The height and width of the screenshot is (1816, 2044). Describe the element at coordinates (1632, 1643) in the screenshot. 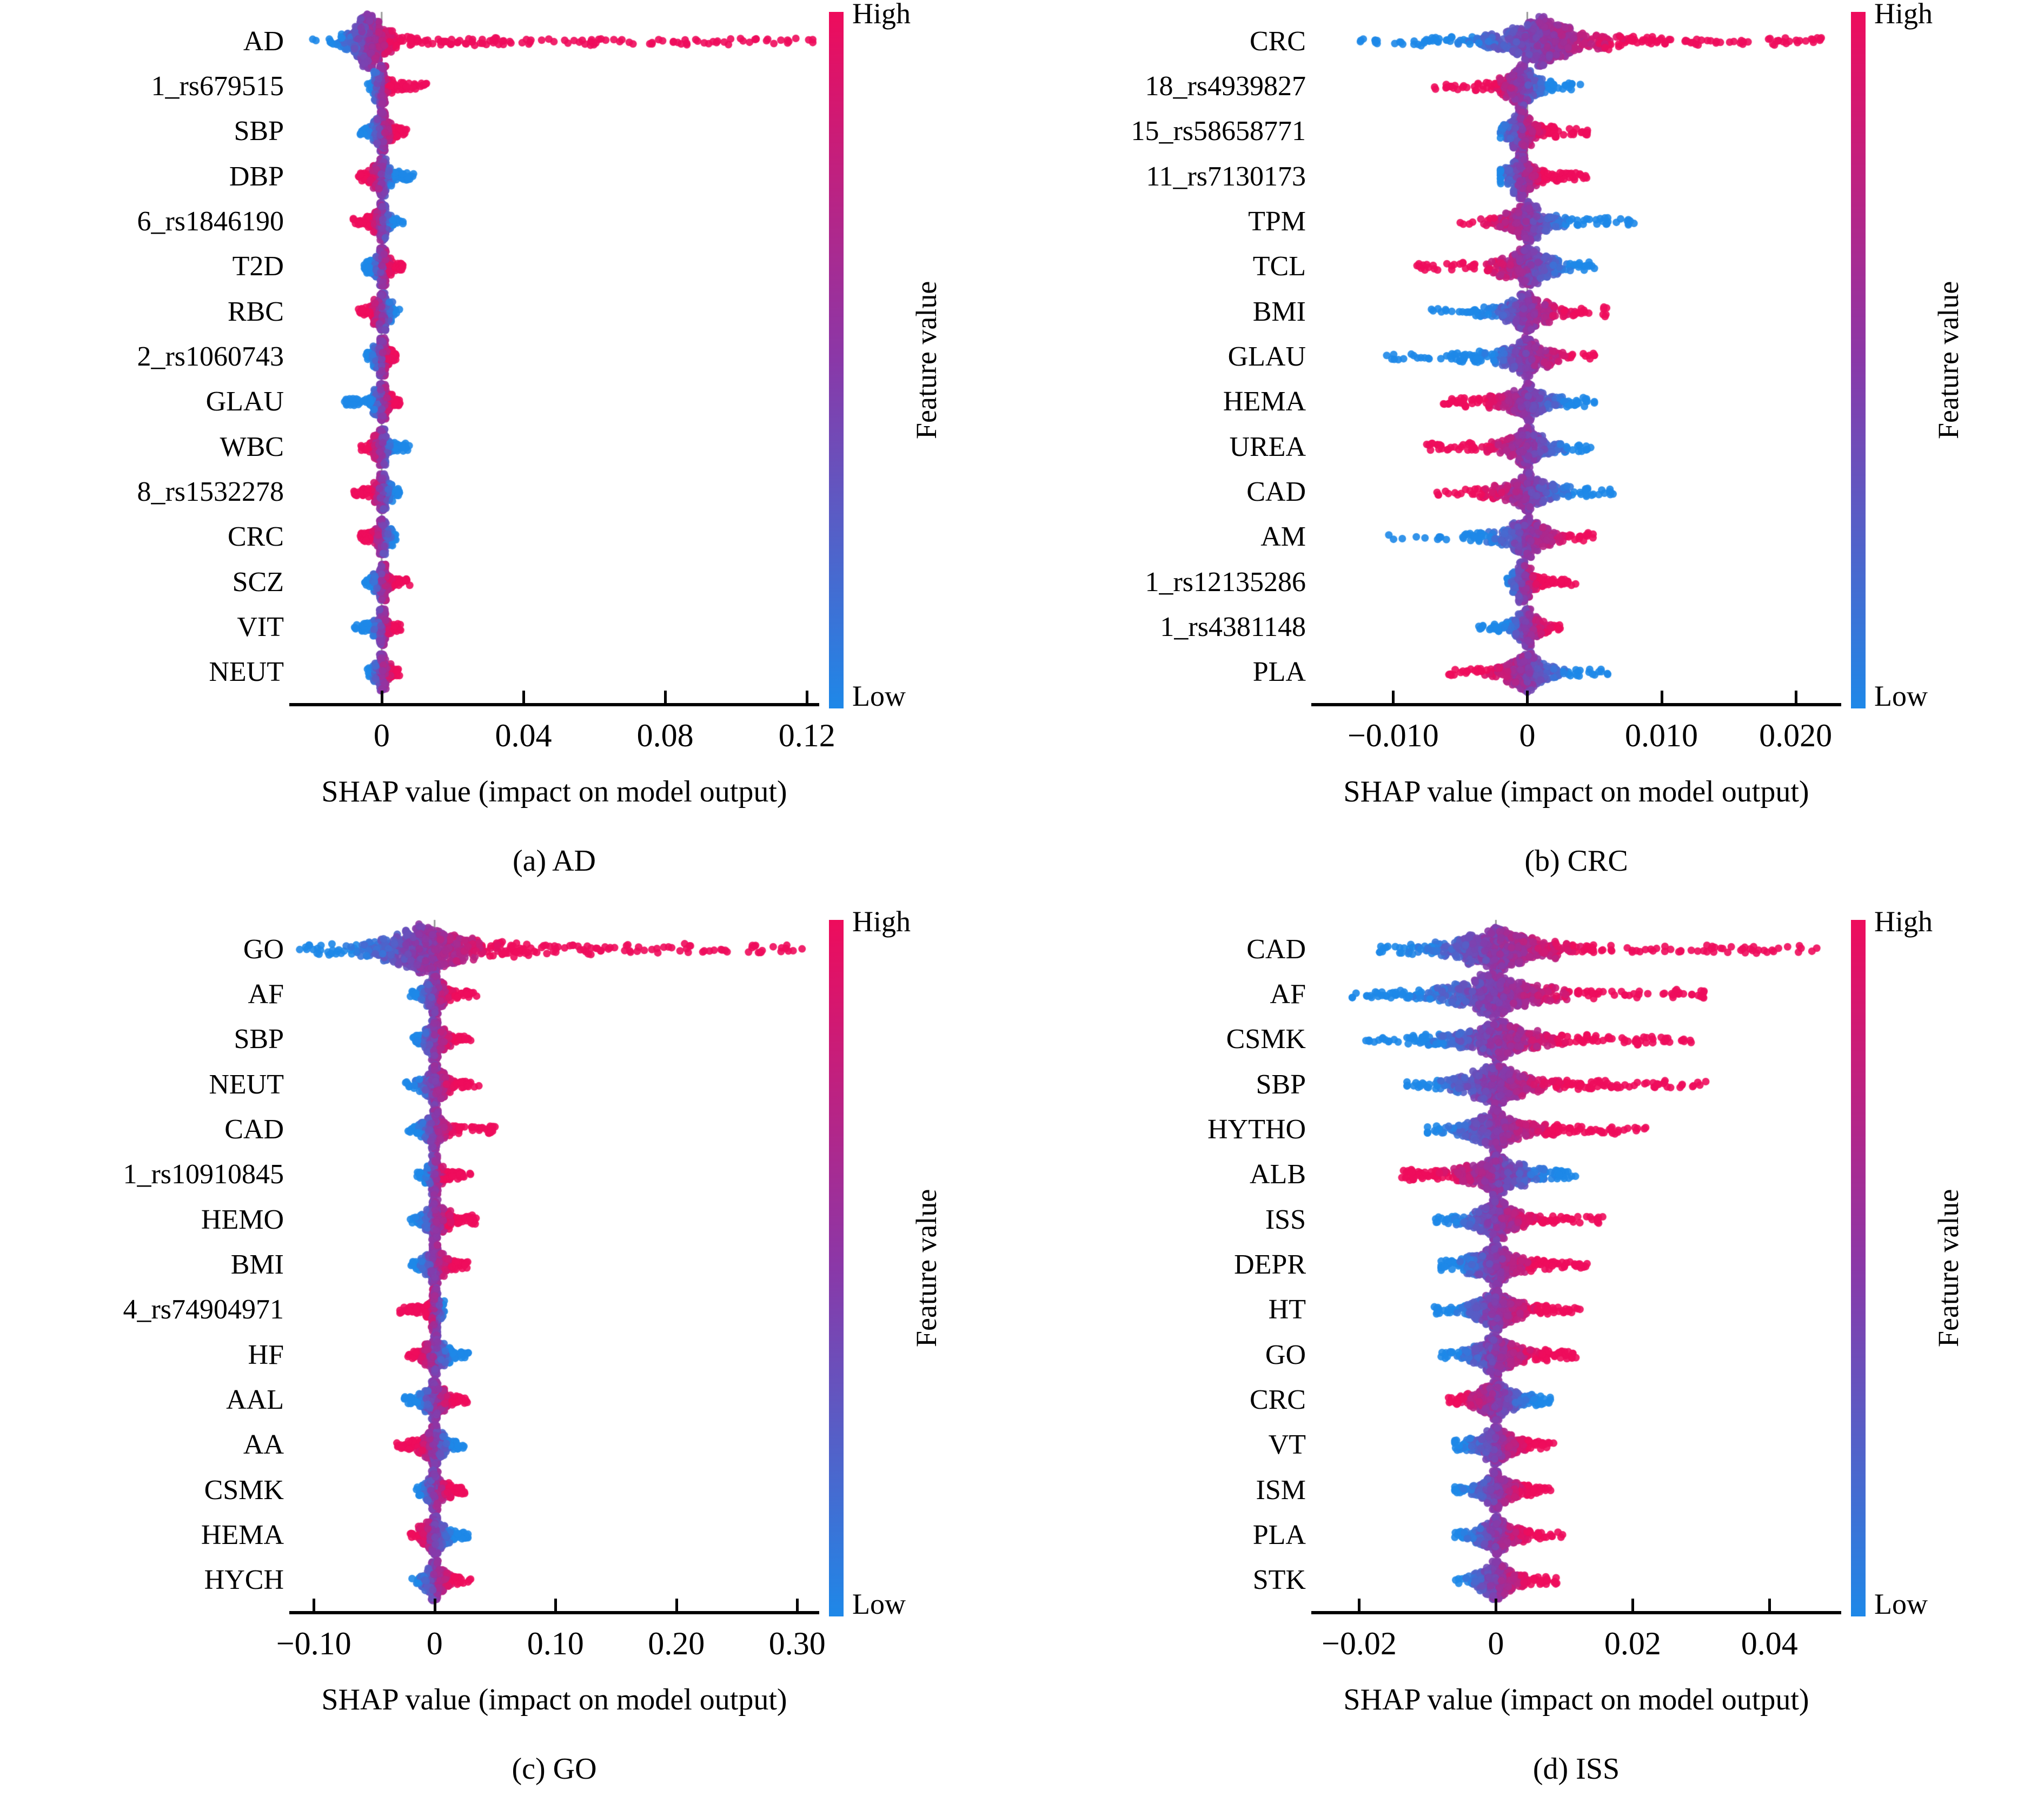

I see `x-tick-label: 0.02` at that location.